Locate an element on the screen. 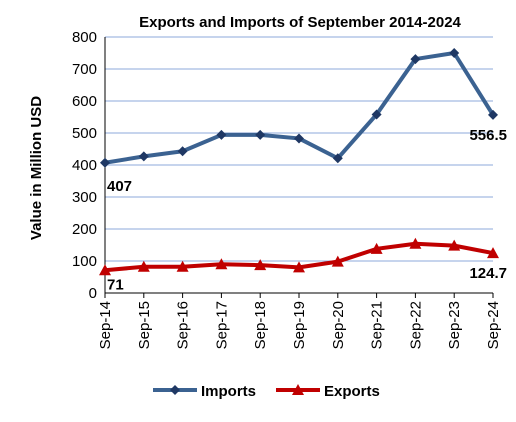 This screenshot has height=422, width=516. x-tick-label: Sep-15 is located at coordinates (144, 325).